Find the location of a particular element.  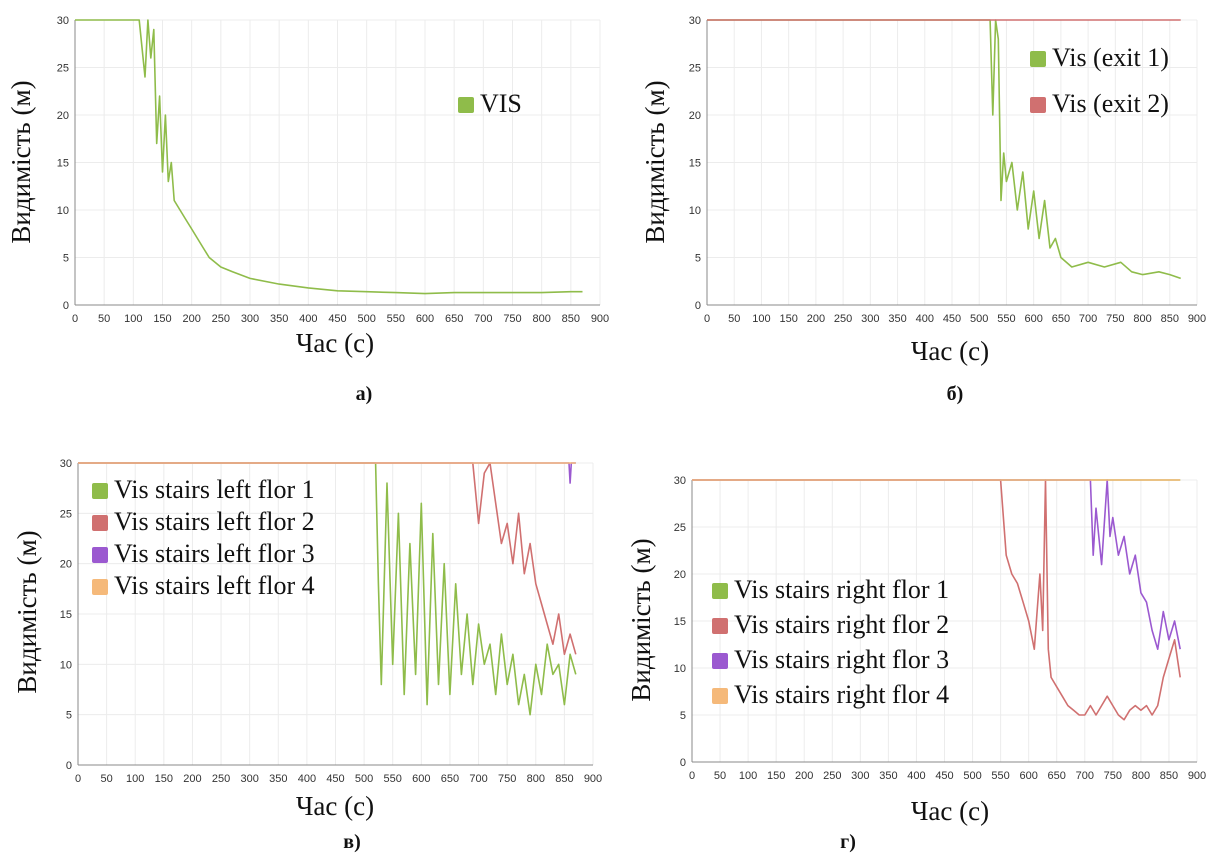

x-tick-label: 850 is located at coordinates (1169, 776).